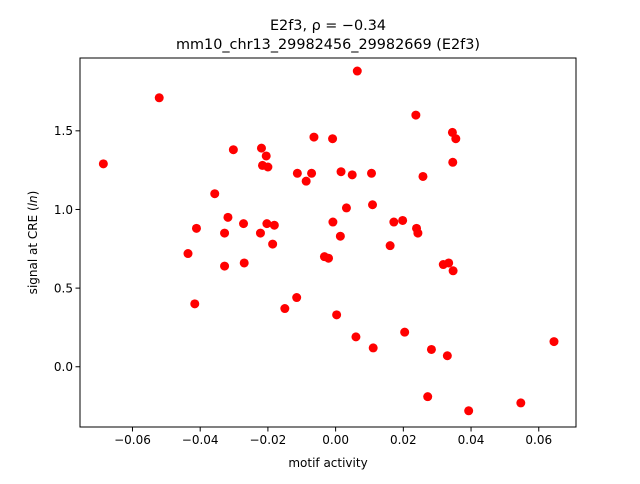  Describe the element at coordinates (328, 45) in the screenshot. I see `chart-title-line-2: mm10_chr13_29982456_29982669 (E2f3)` at that location.